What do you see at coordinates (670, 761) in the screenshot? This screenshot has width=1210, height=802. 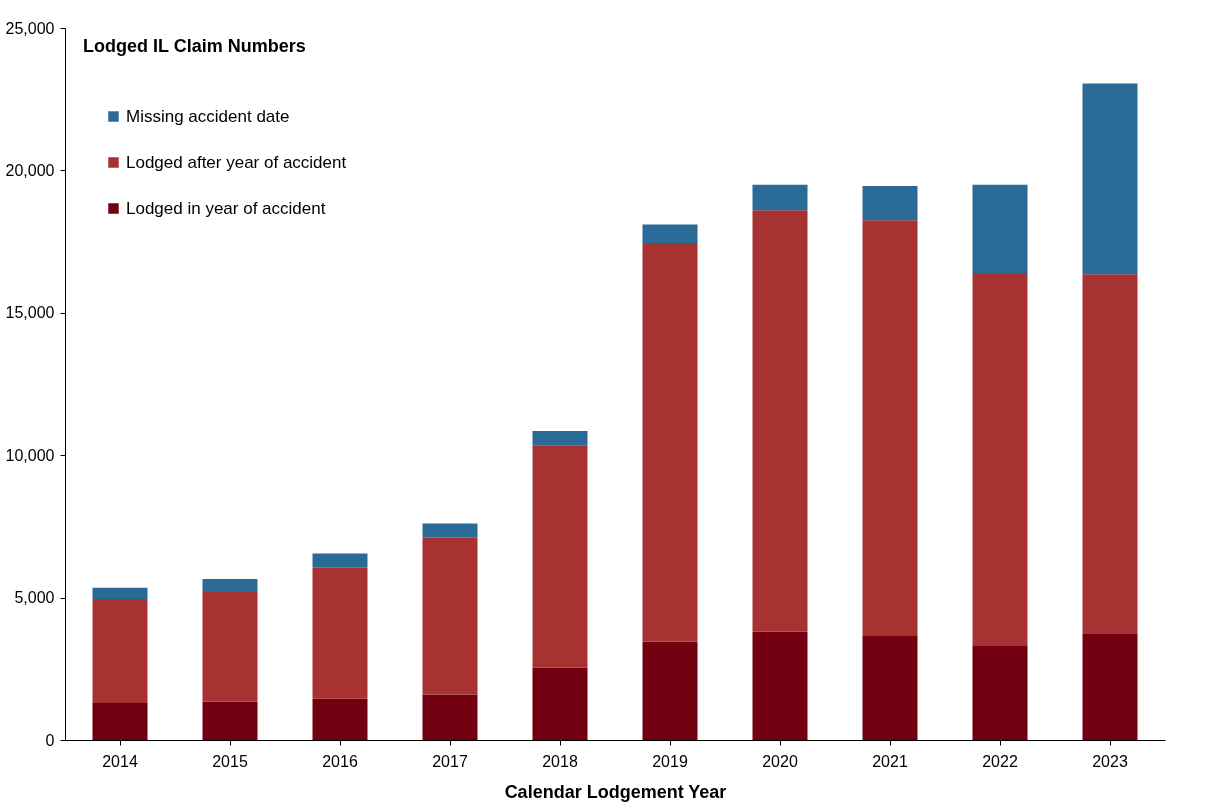 I see `x-tick-label: 2019` at bounding box center [670, 761].